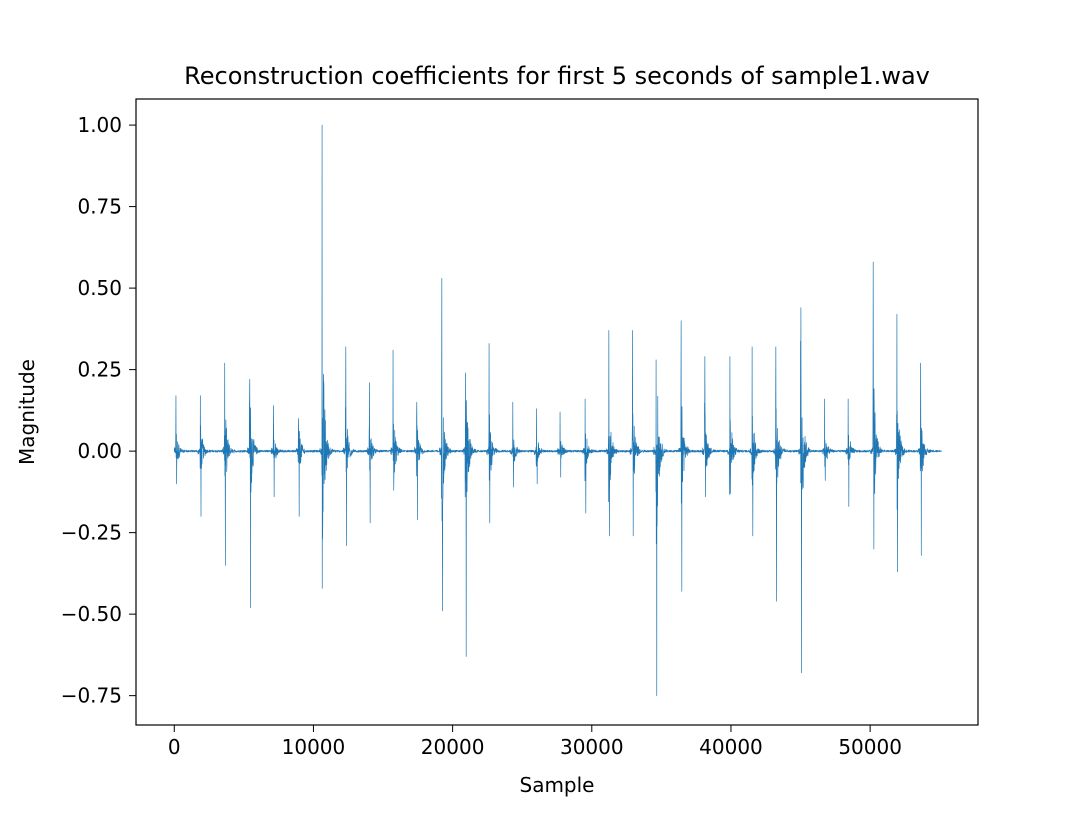 Image resolution: width=1088 pixels, height=816 pixels. I want to click on x-tick-label: 50000, so click(870, 747).